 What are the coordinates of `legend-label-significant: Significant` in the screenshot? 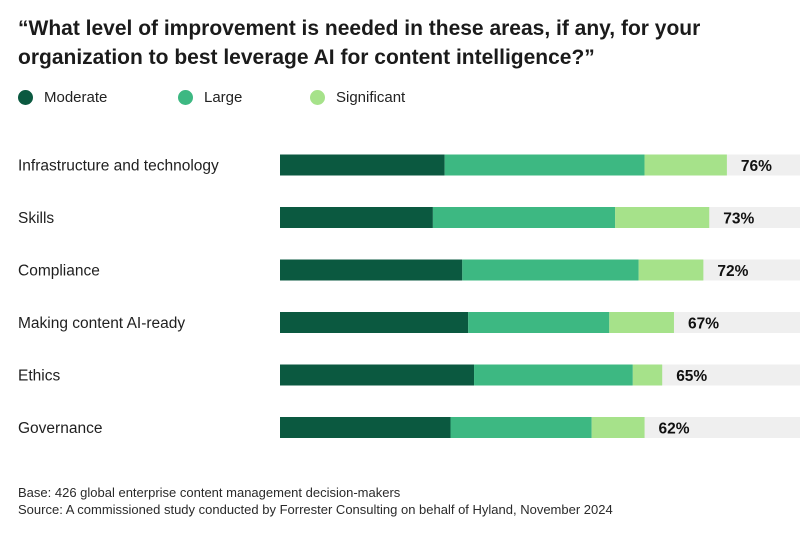 It's located at (371, 97).